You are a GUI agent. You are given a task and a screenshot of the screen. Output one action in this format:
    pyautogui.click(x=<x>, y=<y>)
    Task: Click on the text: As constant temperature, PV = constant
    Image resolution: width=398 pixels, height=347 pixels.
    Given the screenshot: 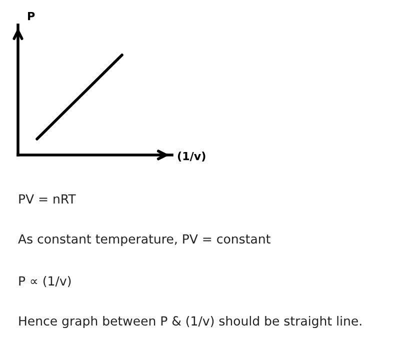 What is the action you would take?
    pyautogui.click(x=144, y=240)
    